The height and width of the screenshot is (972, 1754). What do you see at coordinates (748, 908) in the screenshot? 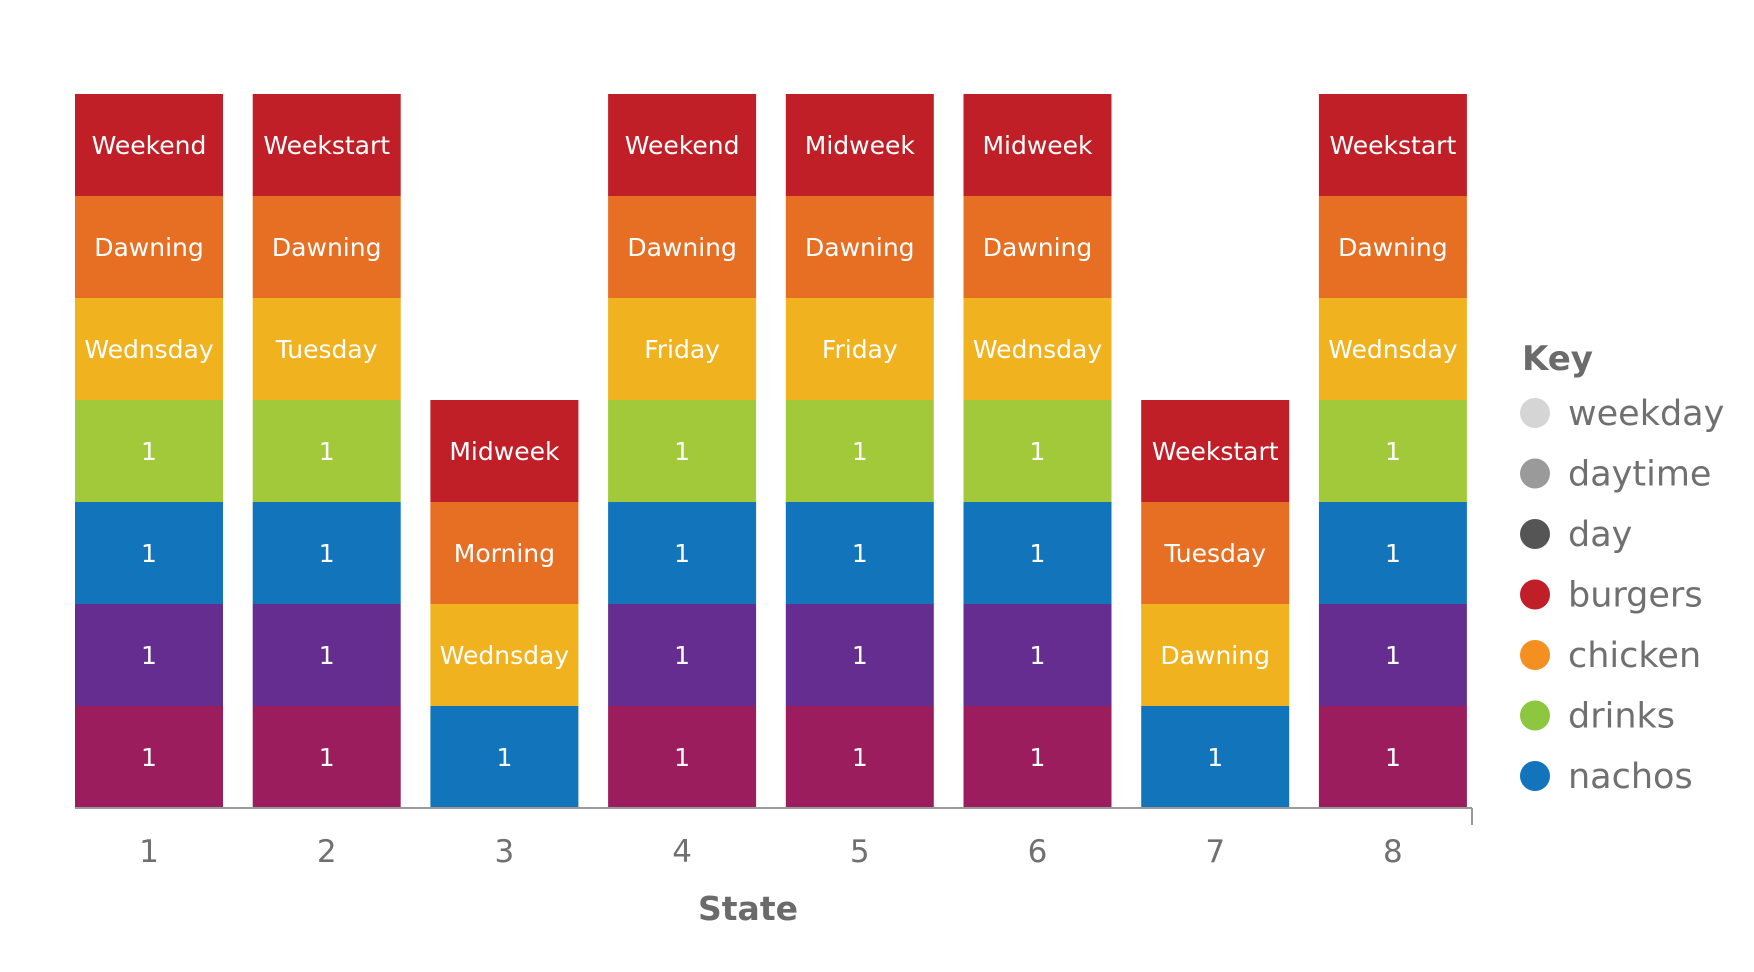
I see `x-axis-title: State` at bounding box center [748, 908].